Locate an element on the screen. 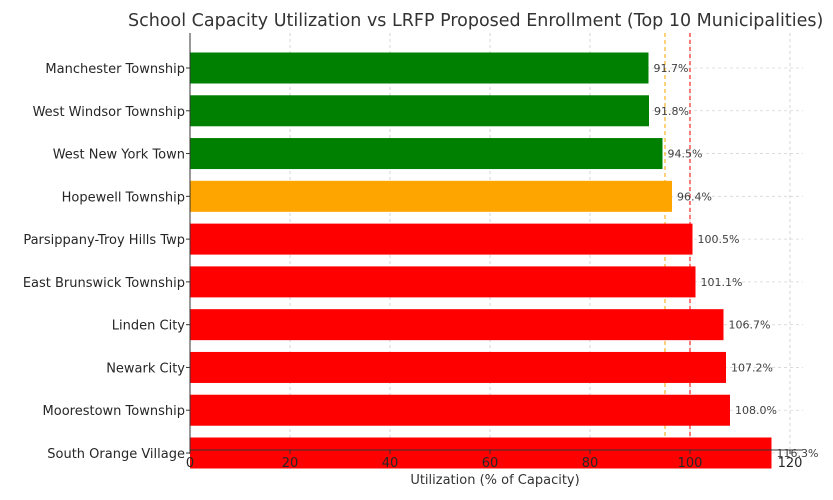  y-tick-label: East Brunswick Township is located at coordinates (104, 283).